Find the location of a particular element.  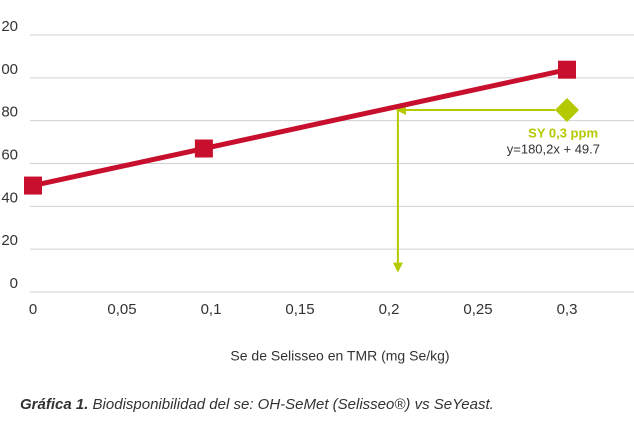

marker is located at coordinates (567, 109).